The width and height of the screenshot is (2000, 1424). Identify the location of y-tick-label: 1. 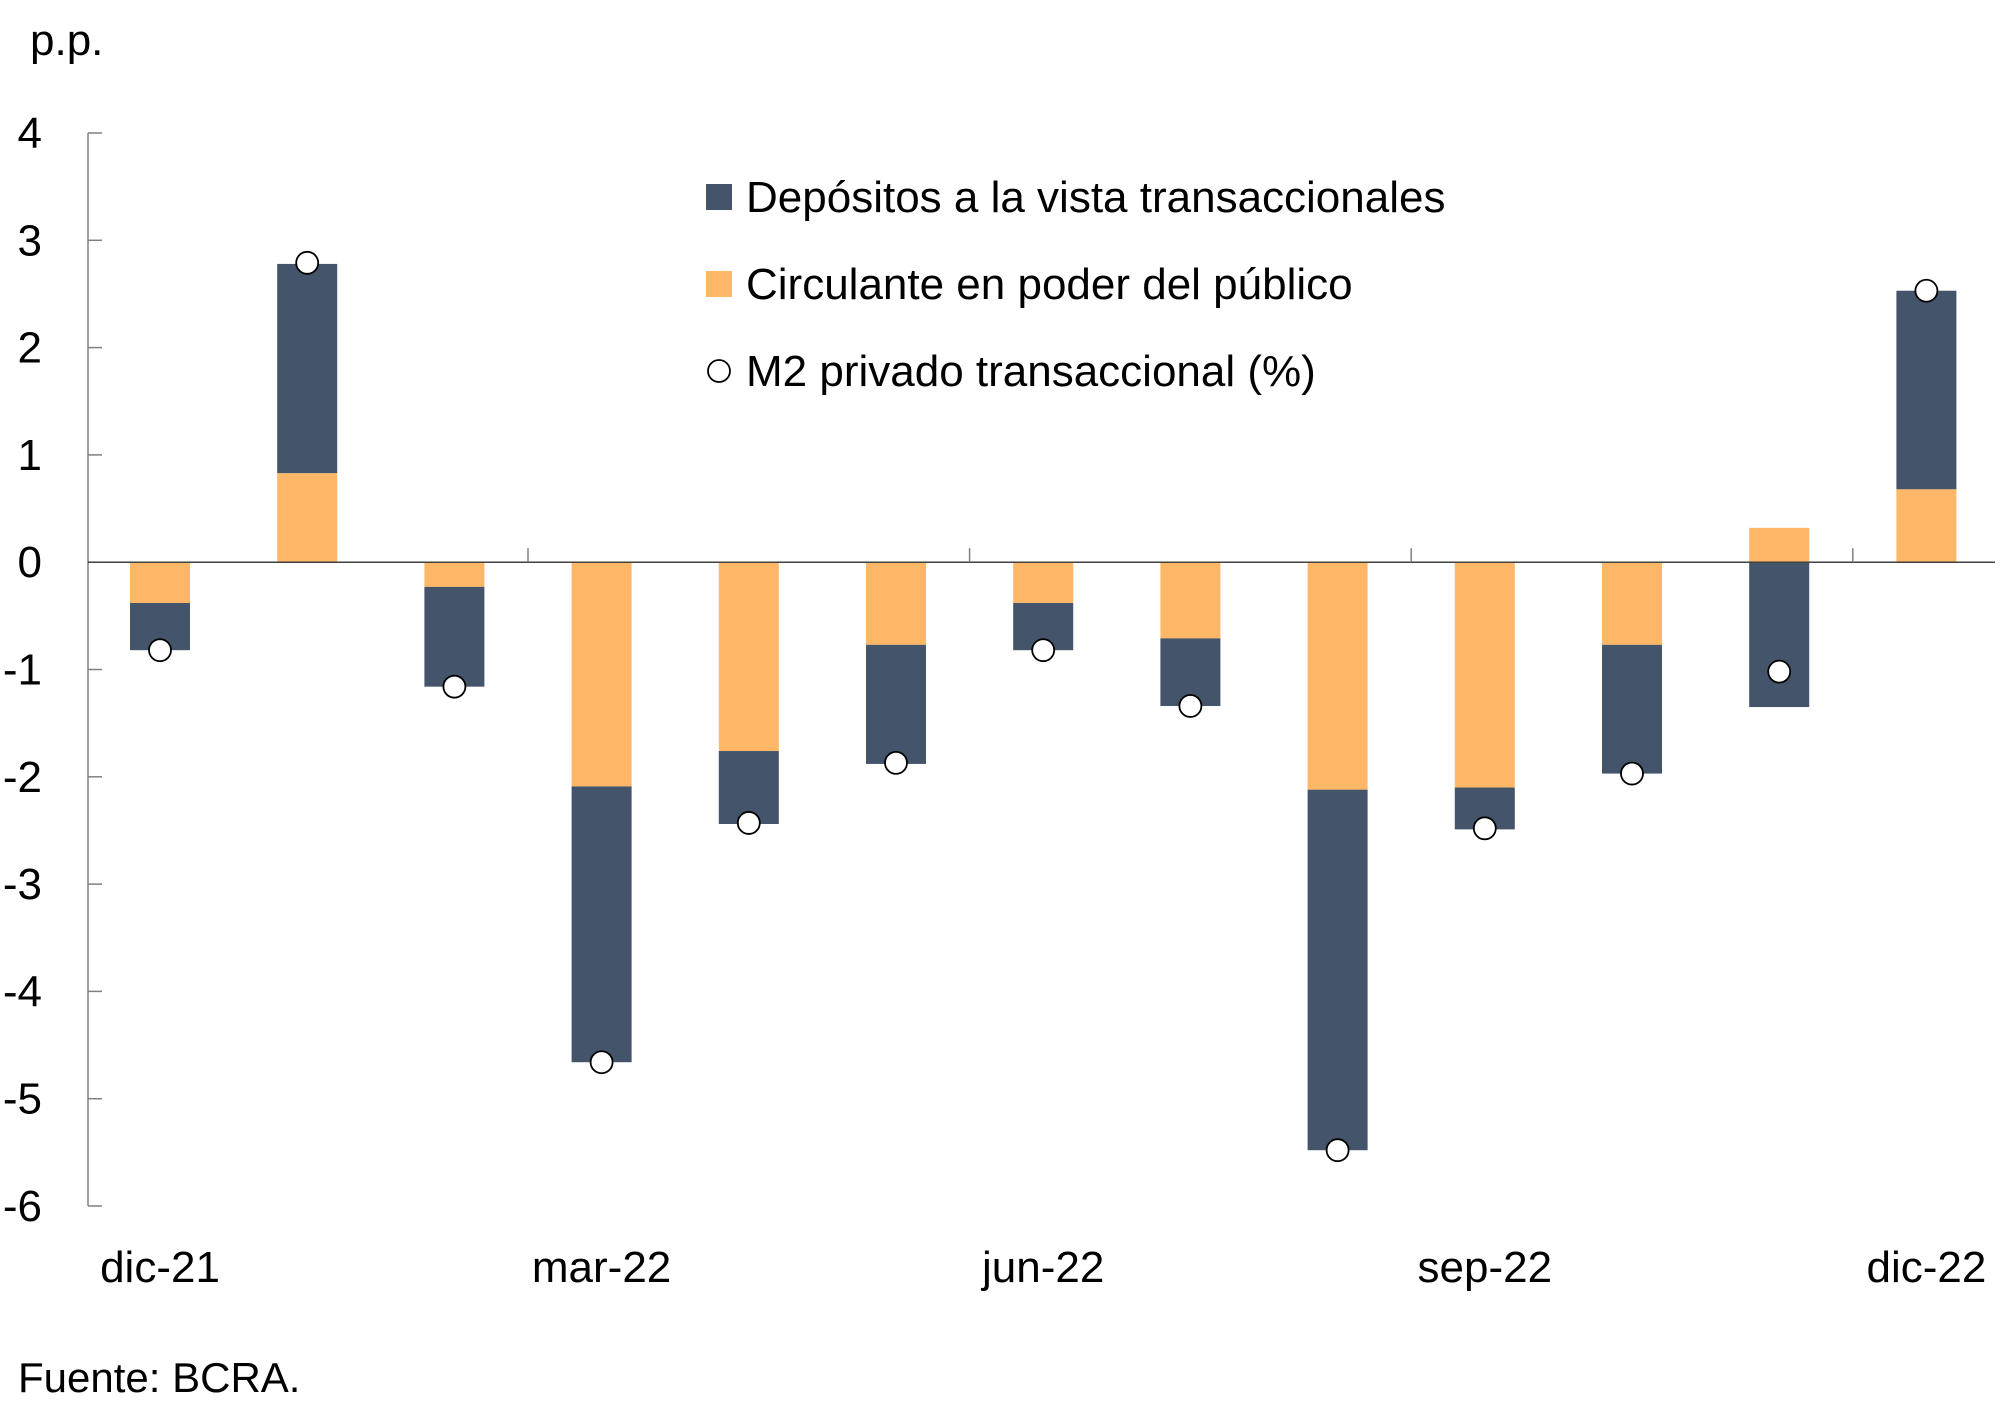
(30, 455).